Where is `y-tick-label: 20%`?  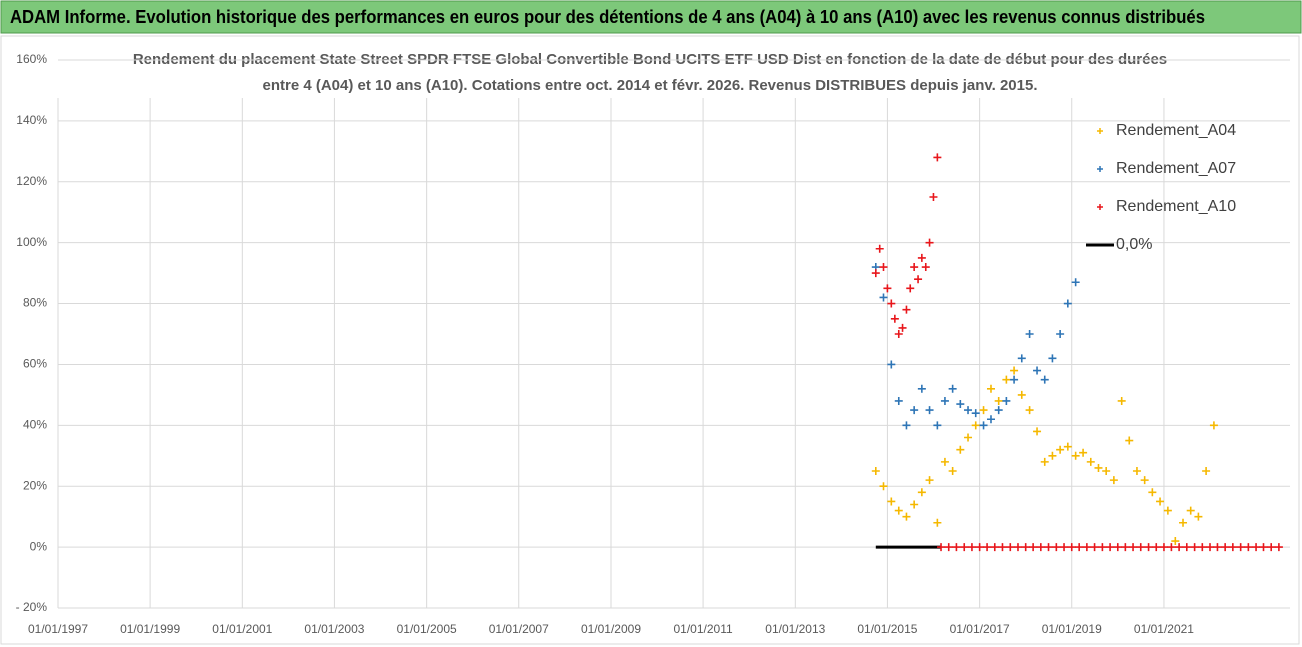
y-tick-label: 20% is located at coordinates (35, 485).